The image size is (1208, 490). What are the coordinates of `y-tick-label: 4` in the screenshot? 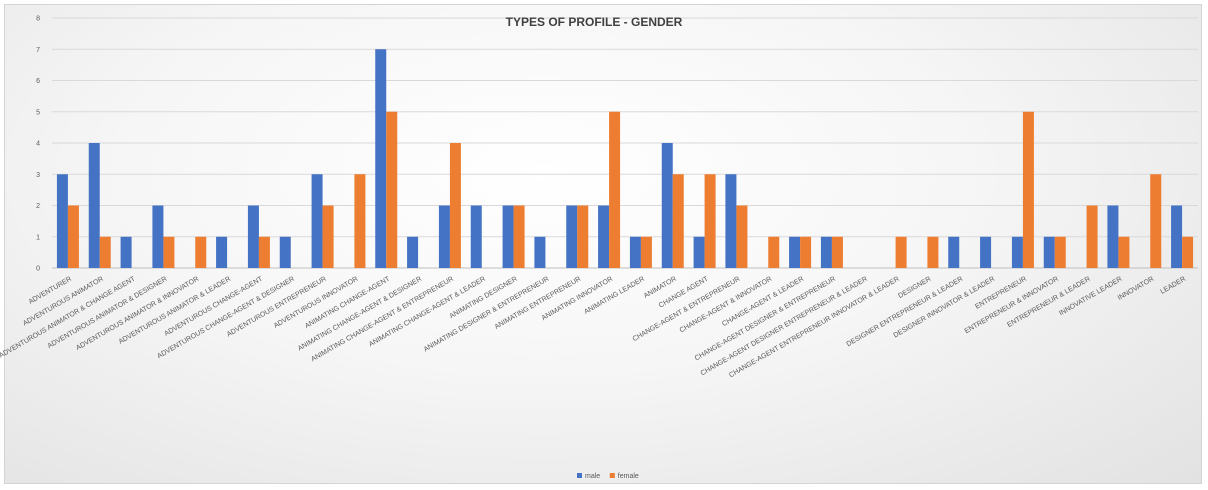 It's located at (38, 144).